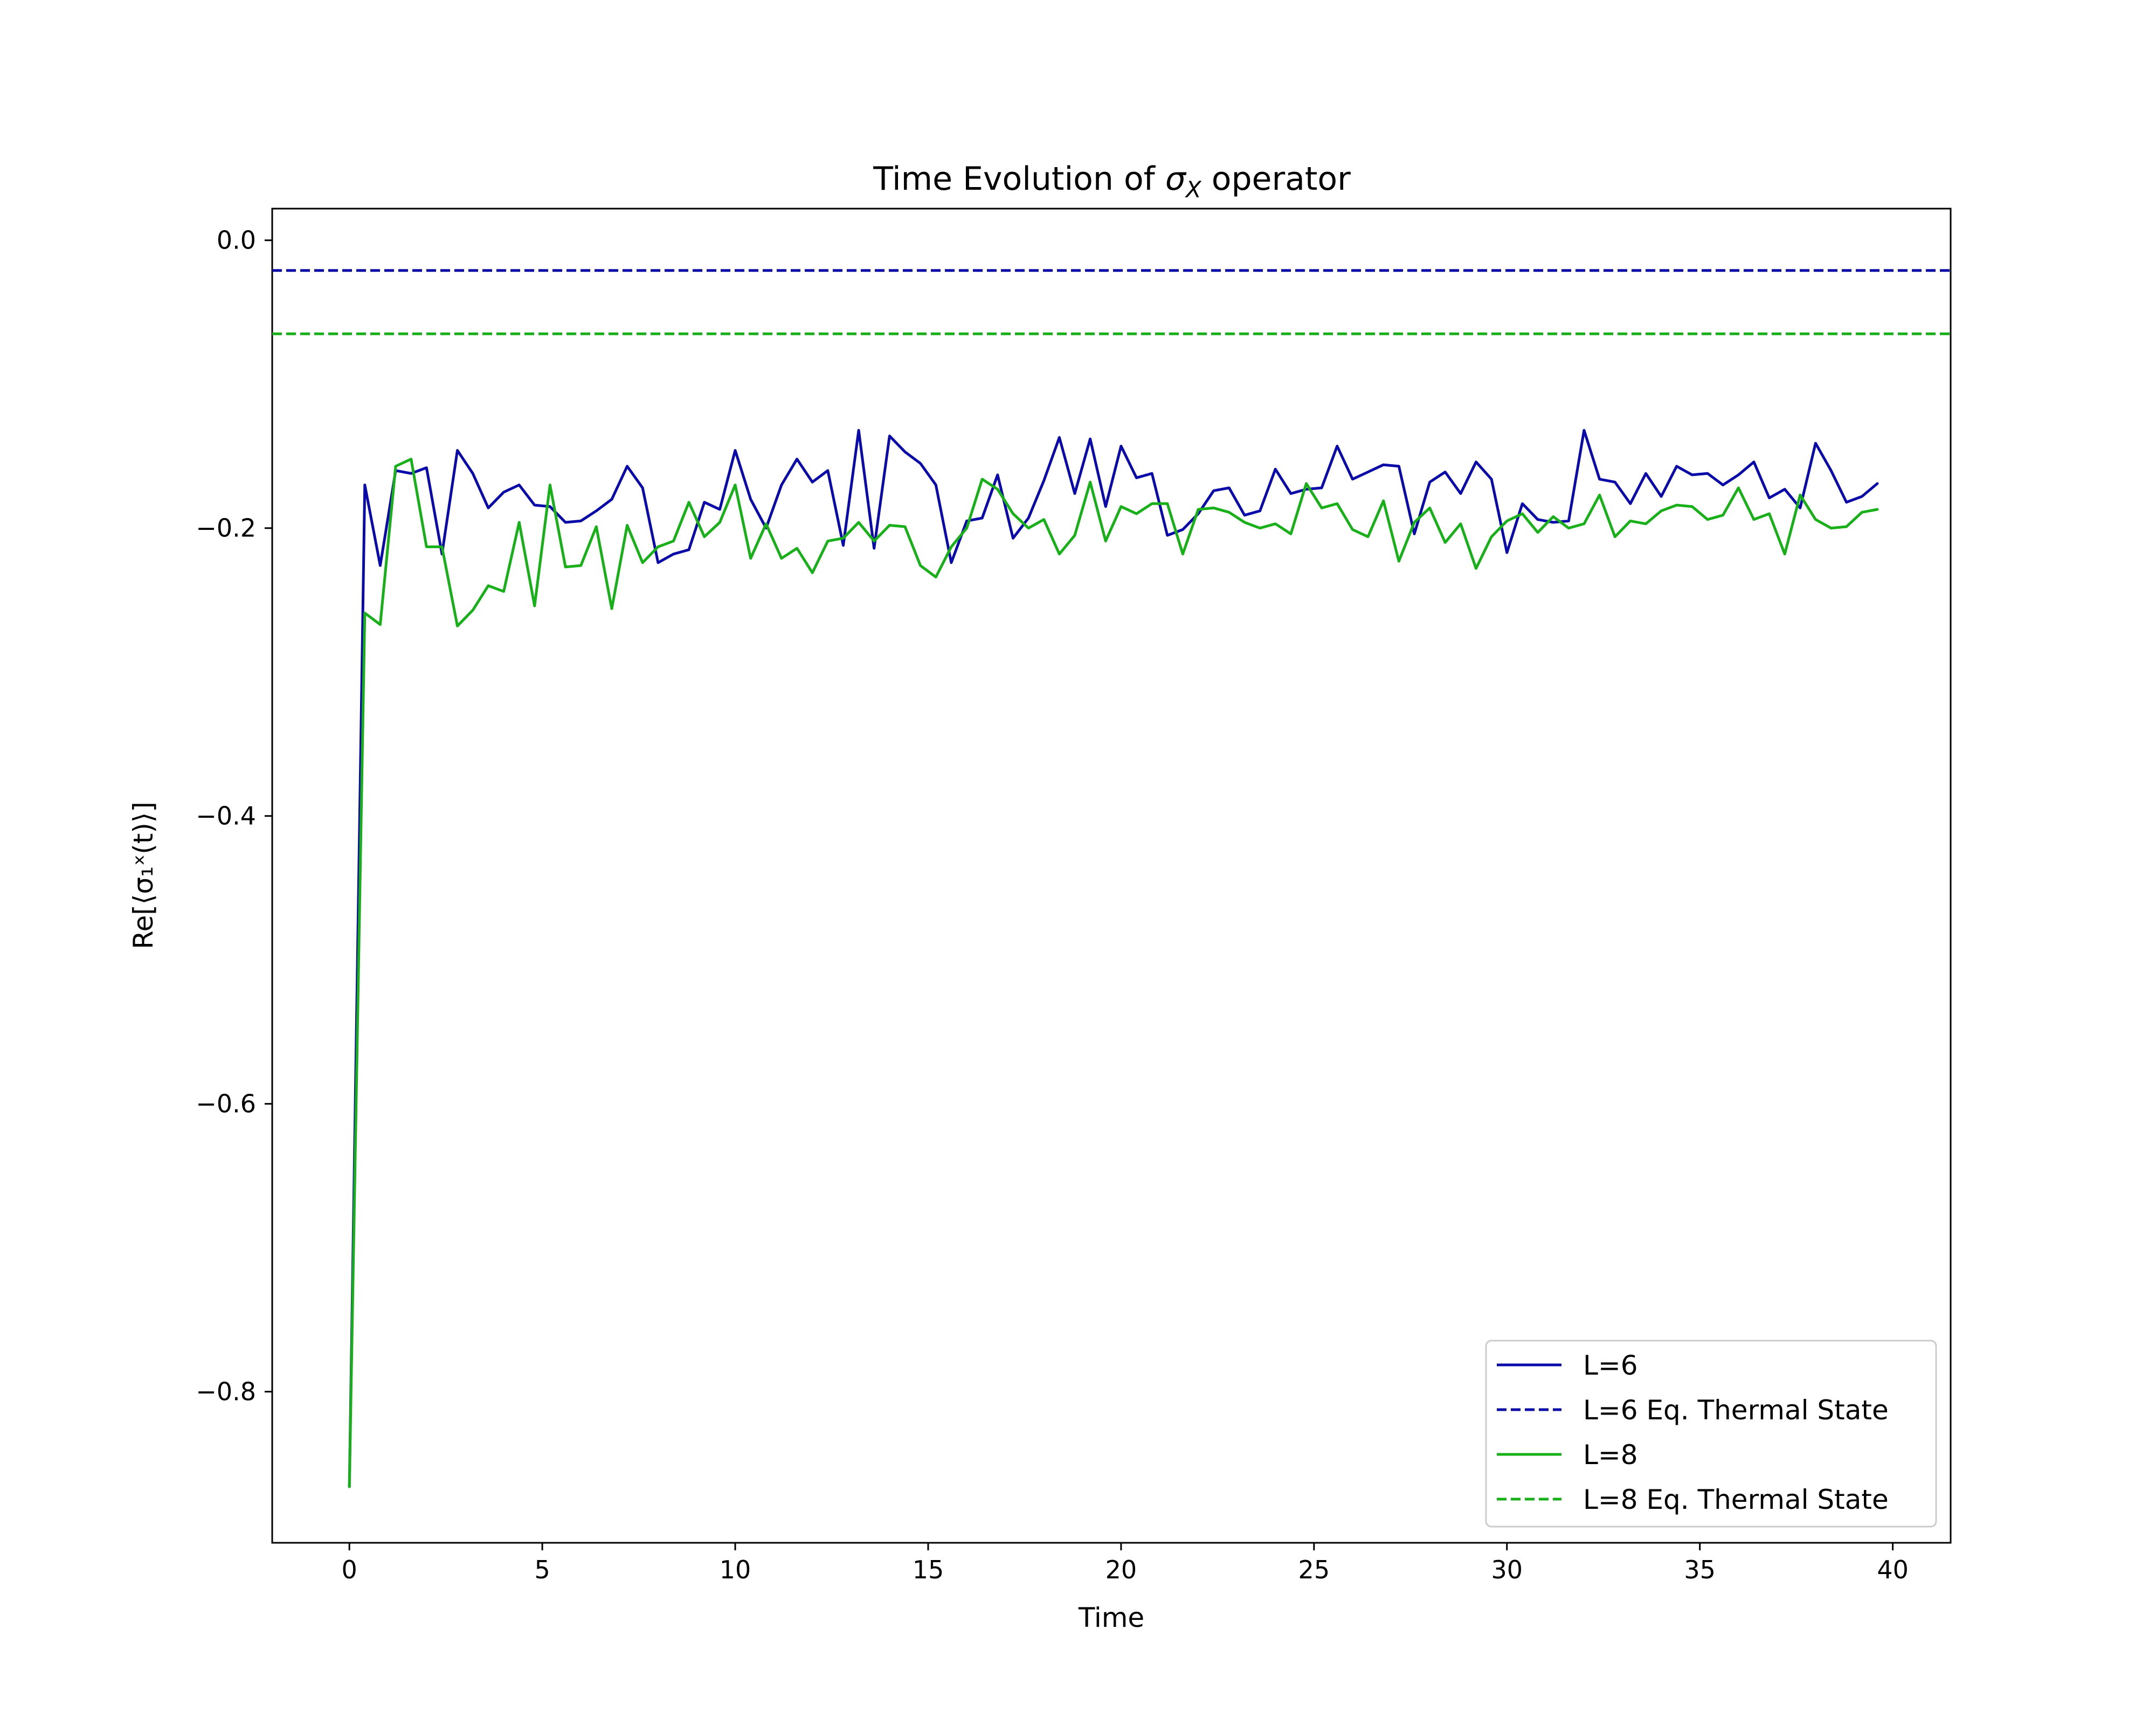 The height and width of the screenshot is (1725, 2156). What do you see at coordinates (1736, 1499) in the screenshot?
I see `legend-label-l-8-eq-thermal-state: L=8 Eq. Thermal State` at bounding box center [1736, 1499].